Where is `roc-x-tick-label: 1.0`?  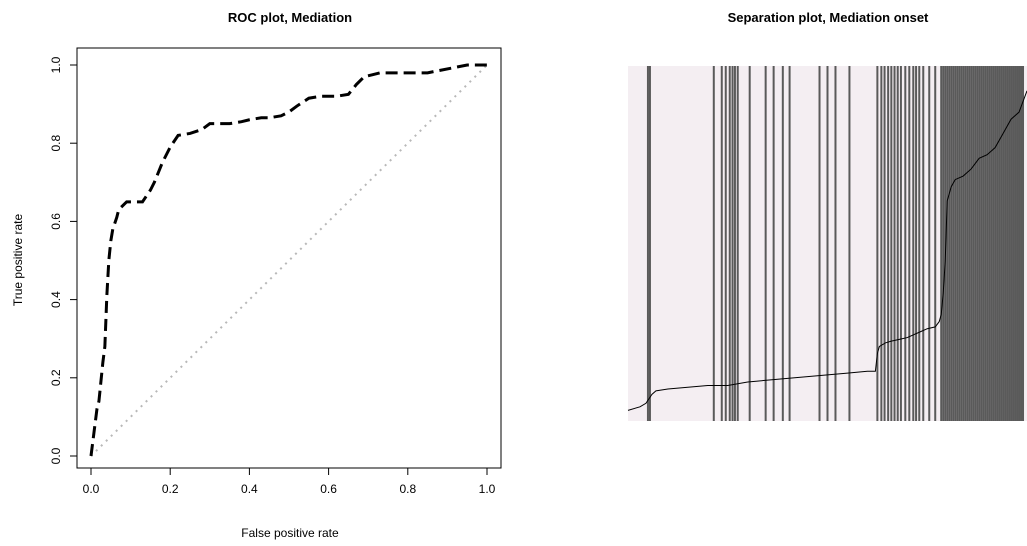
roc-x-tick-label: 1.0 is located at coordinates (487, 489).